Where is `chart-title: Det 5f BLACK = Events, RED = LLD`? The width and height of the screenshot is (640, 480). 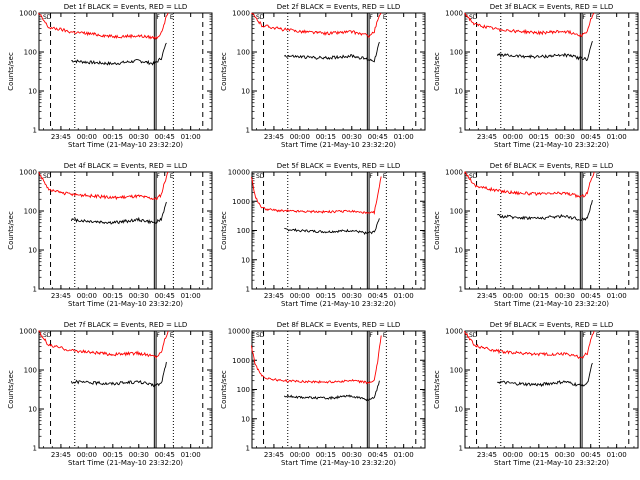 chart-title: Det 5f BLACK = Events, RED = LLD is located at coordinates (338, 166).